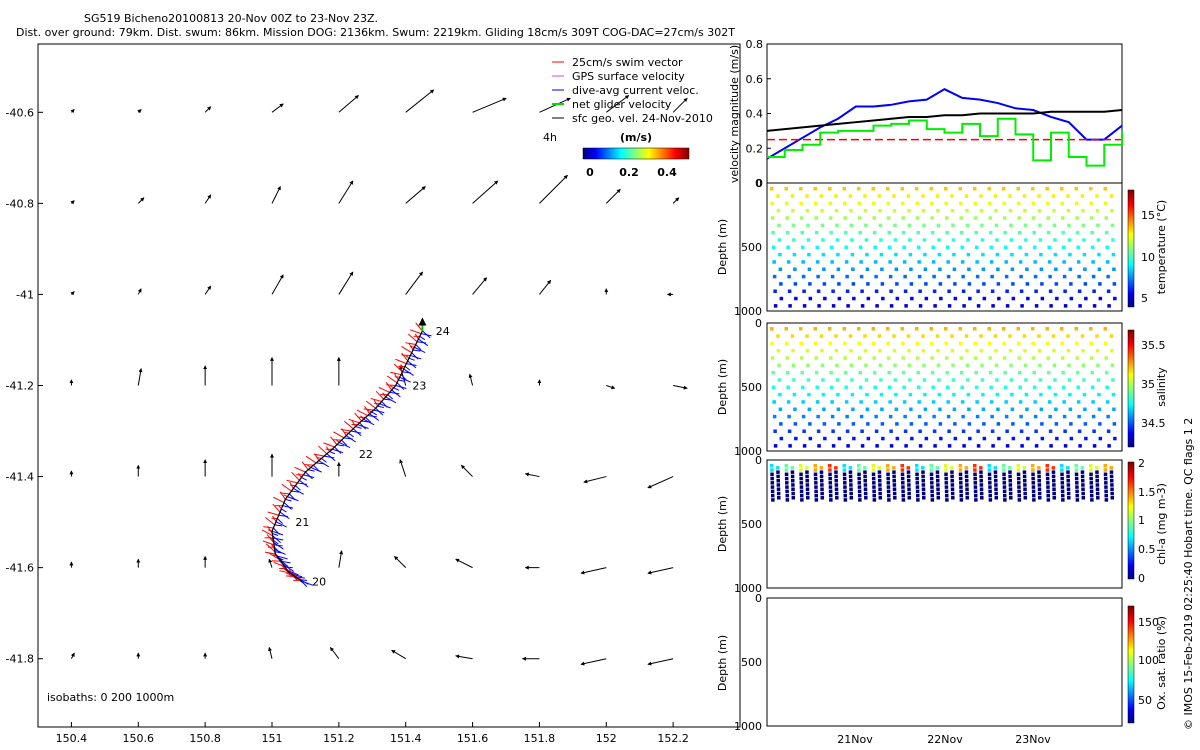 This screenshot has height=750, width=1200. I want to click on oxygen-colorbar, so click(1131, 664).